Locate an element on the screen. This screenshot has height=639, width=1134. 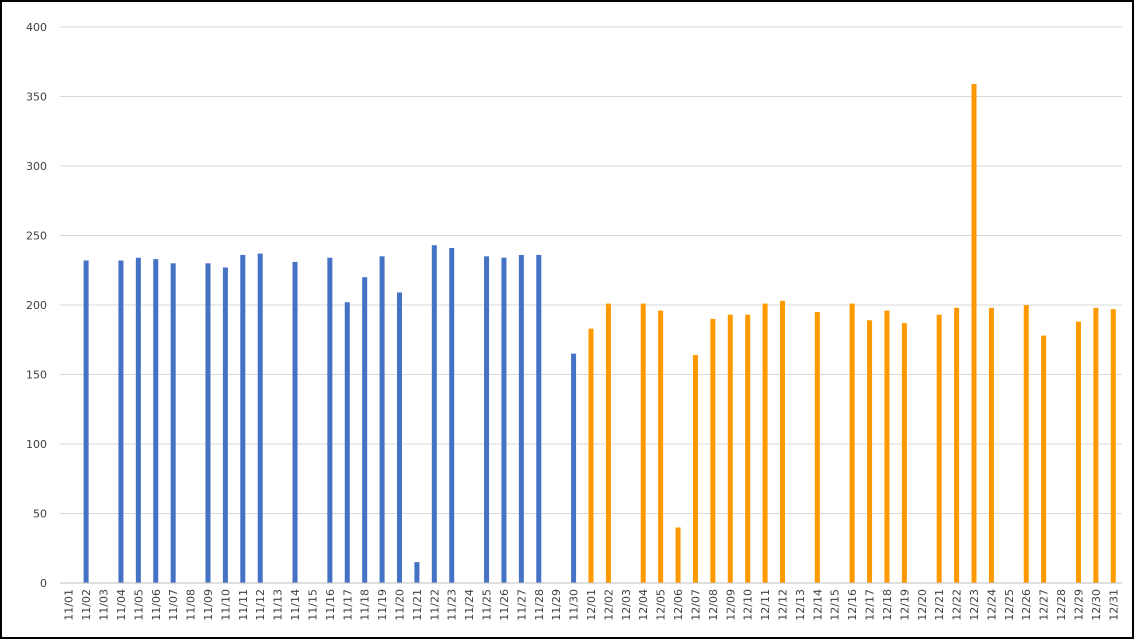
y-tick-label: 400 is located at coordinates (36, 27).